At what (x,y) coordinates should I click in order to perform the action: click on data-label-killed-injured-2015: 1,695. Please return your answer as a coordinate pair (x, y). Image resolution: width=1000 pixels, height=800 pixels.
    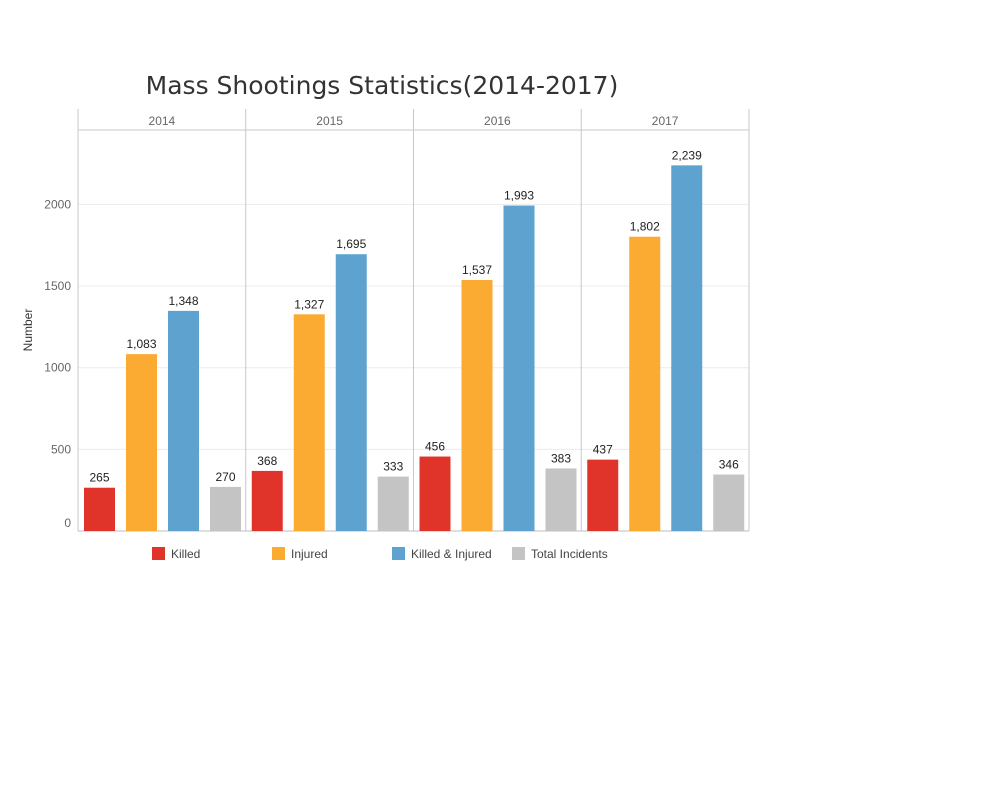
    Looking at the image, I should click on (351, 244).